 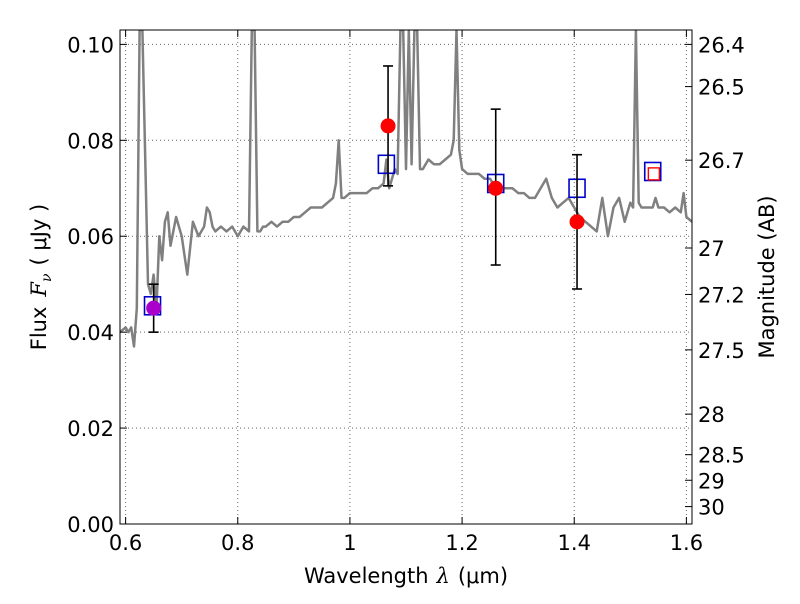 I want to click on x-tick-label: 1.2, so click(x=461, y=543).